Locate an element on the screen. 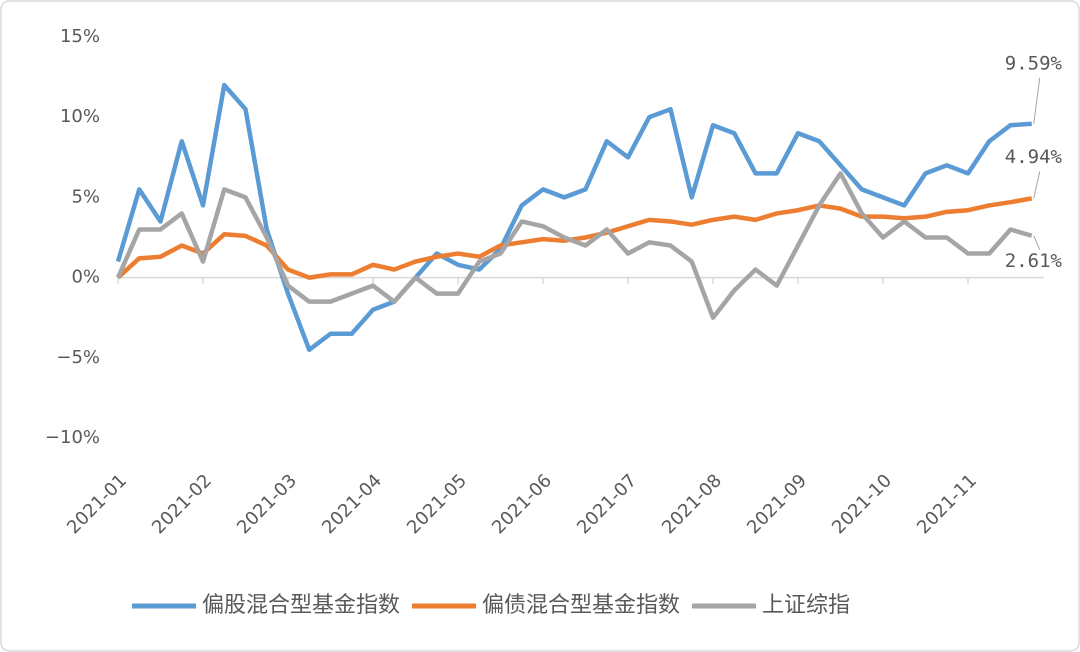 Image resolution: width=1080 pixels, height=652 pixels. y-tick-label: 10% is located at coordinates (80, 116).